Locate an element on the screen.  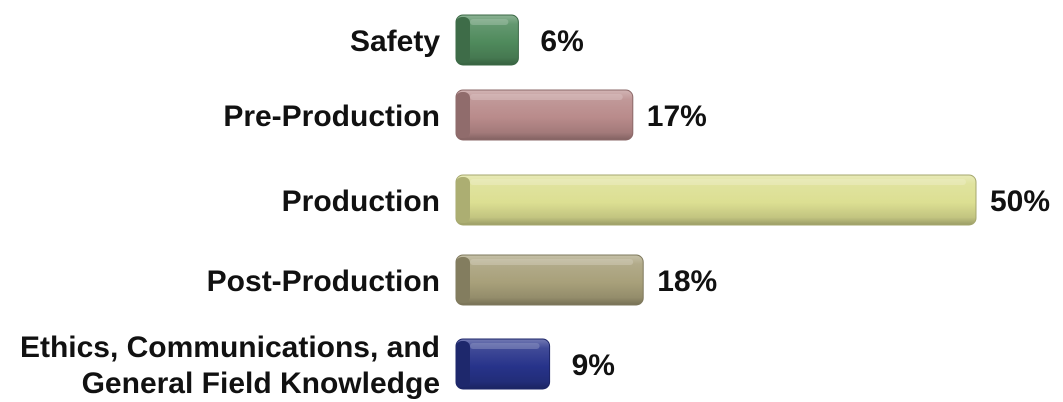
category-label-post-production: Post-Production is located at coordinates (323, 281).